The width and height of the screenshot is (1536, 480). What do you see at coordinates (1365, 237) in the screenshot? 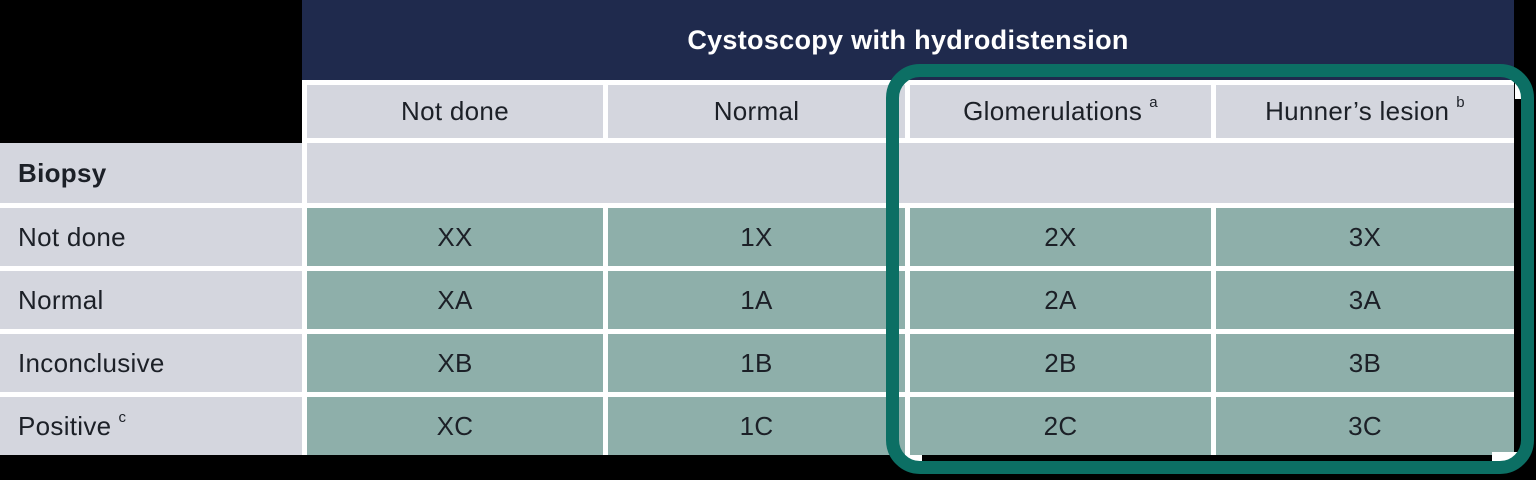
I see `cell-r0-c3: 3X` at bounding box center [1365, 237].